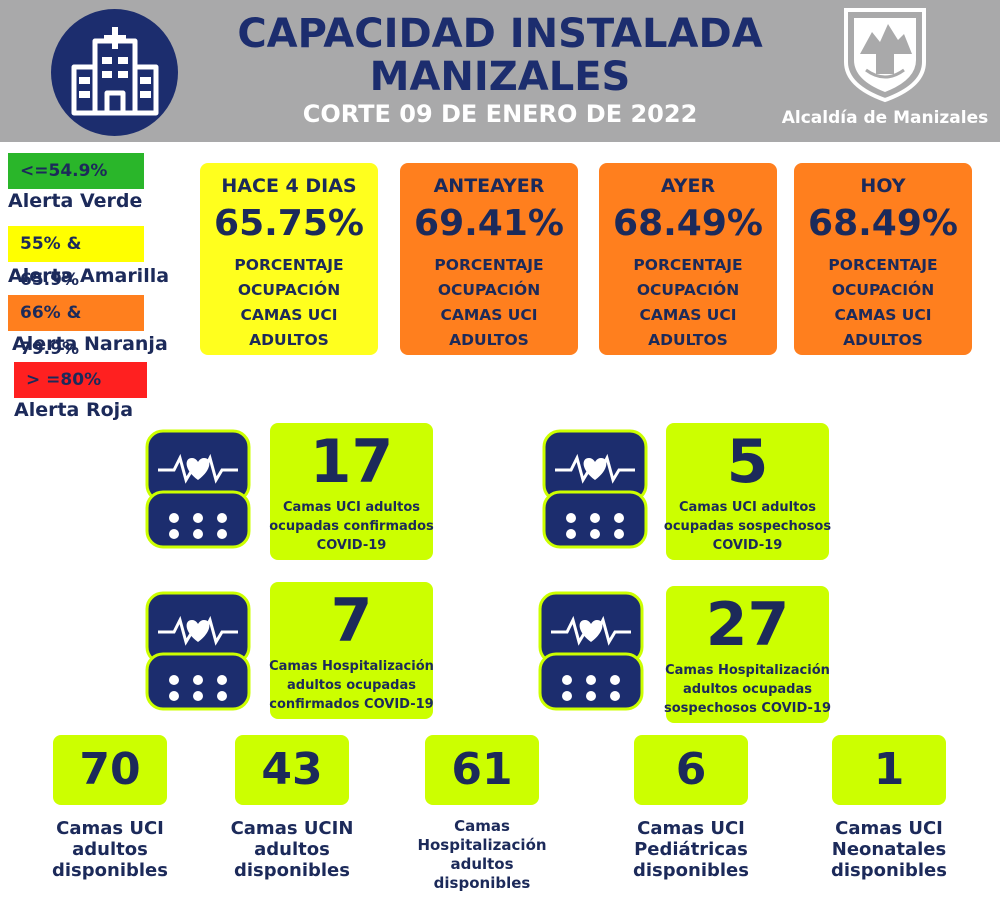  Describe the element at coordinates (489, 186) in the screenshot. I see `card-period: ANTEAYER` at that location.